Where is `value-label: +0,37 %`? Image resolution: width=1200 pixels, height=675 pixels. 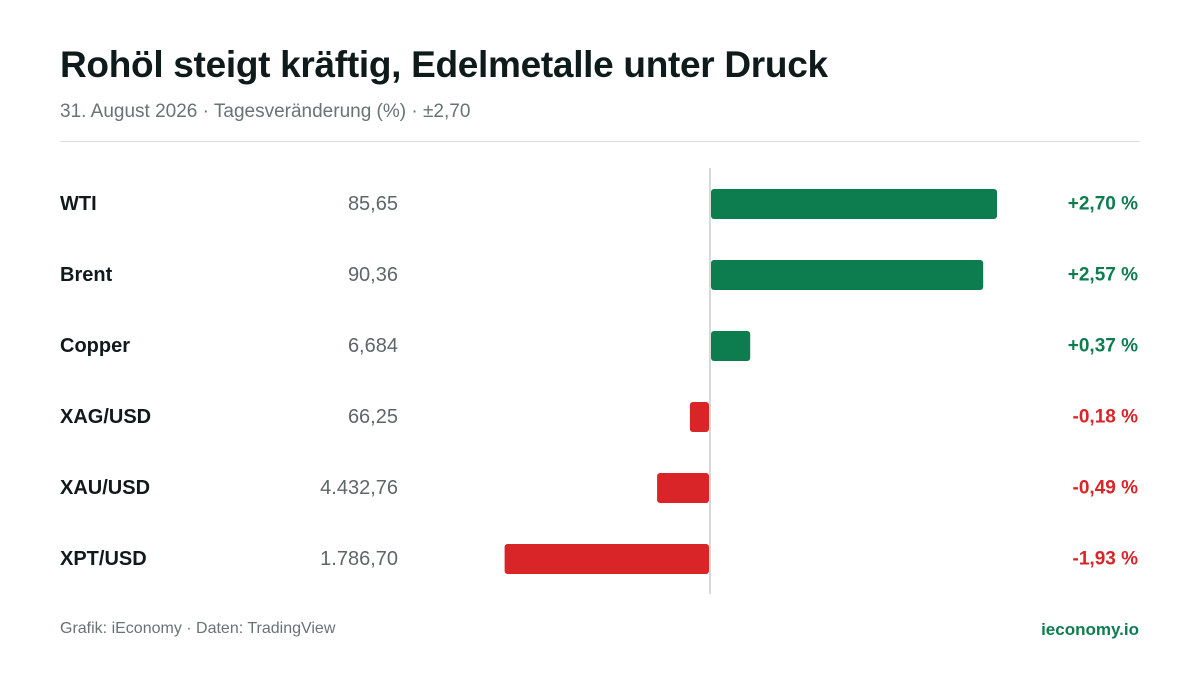 value-label: +0,37 % is located at coordinates (1103, 346).